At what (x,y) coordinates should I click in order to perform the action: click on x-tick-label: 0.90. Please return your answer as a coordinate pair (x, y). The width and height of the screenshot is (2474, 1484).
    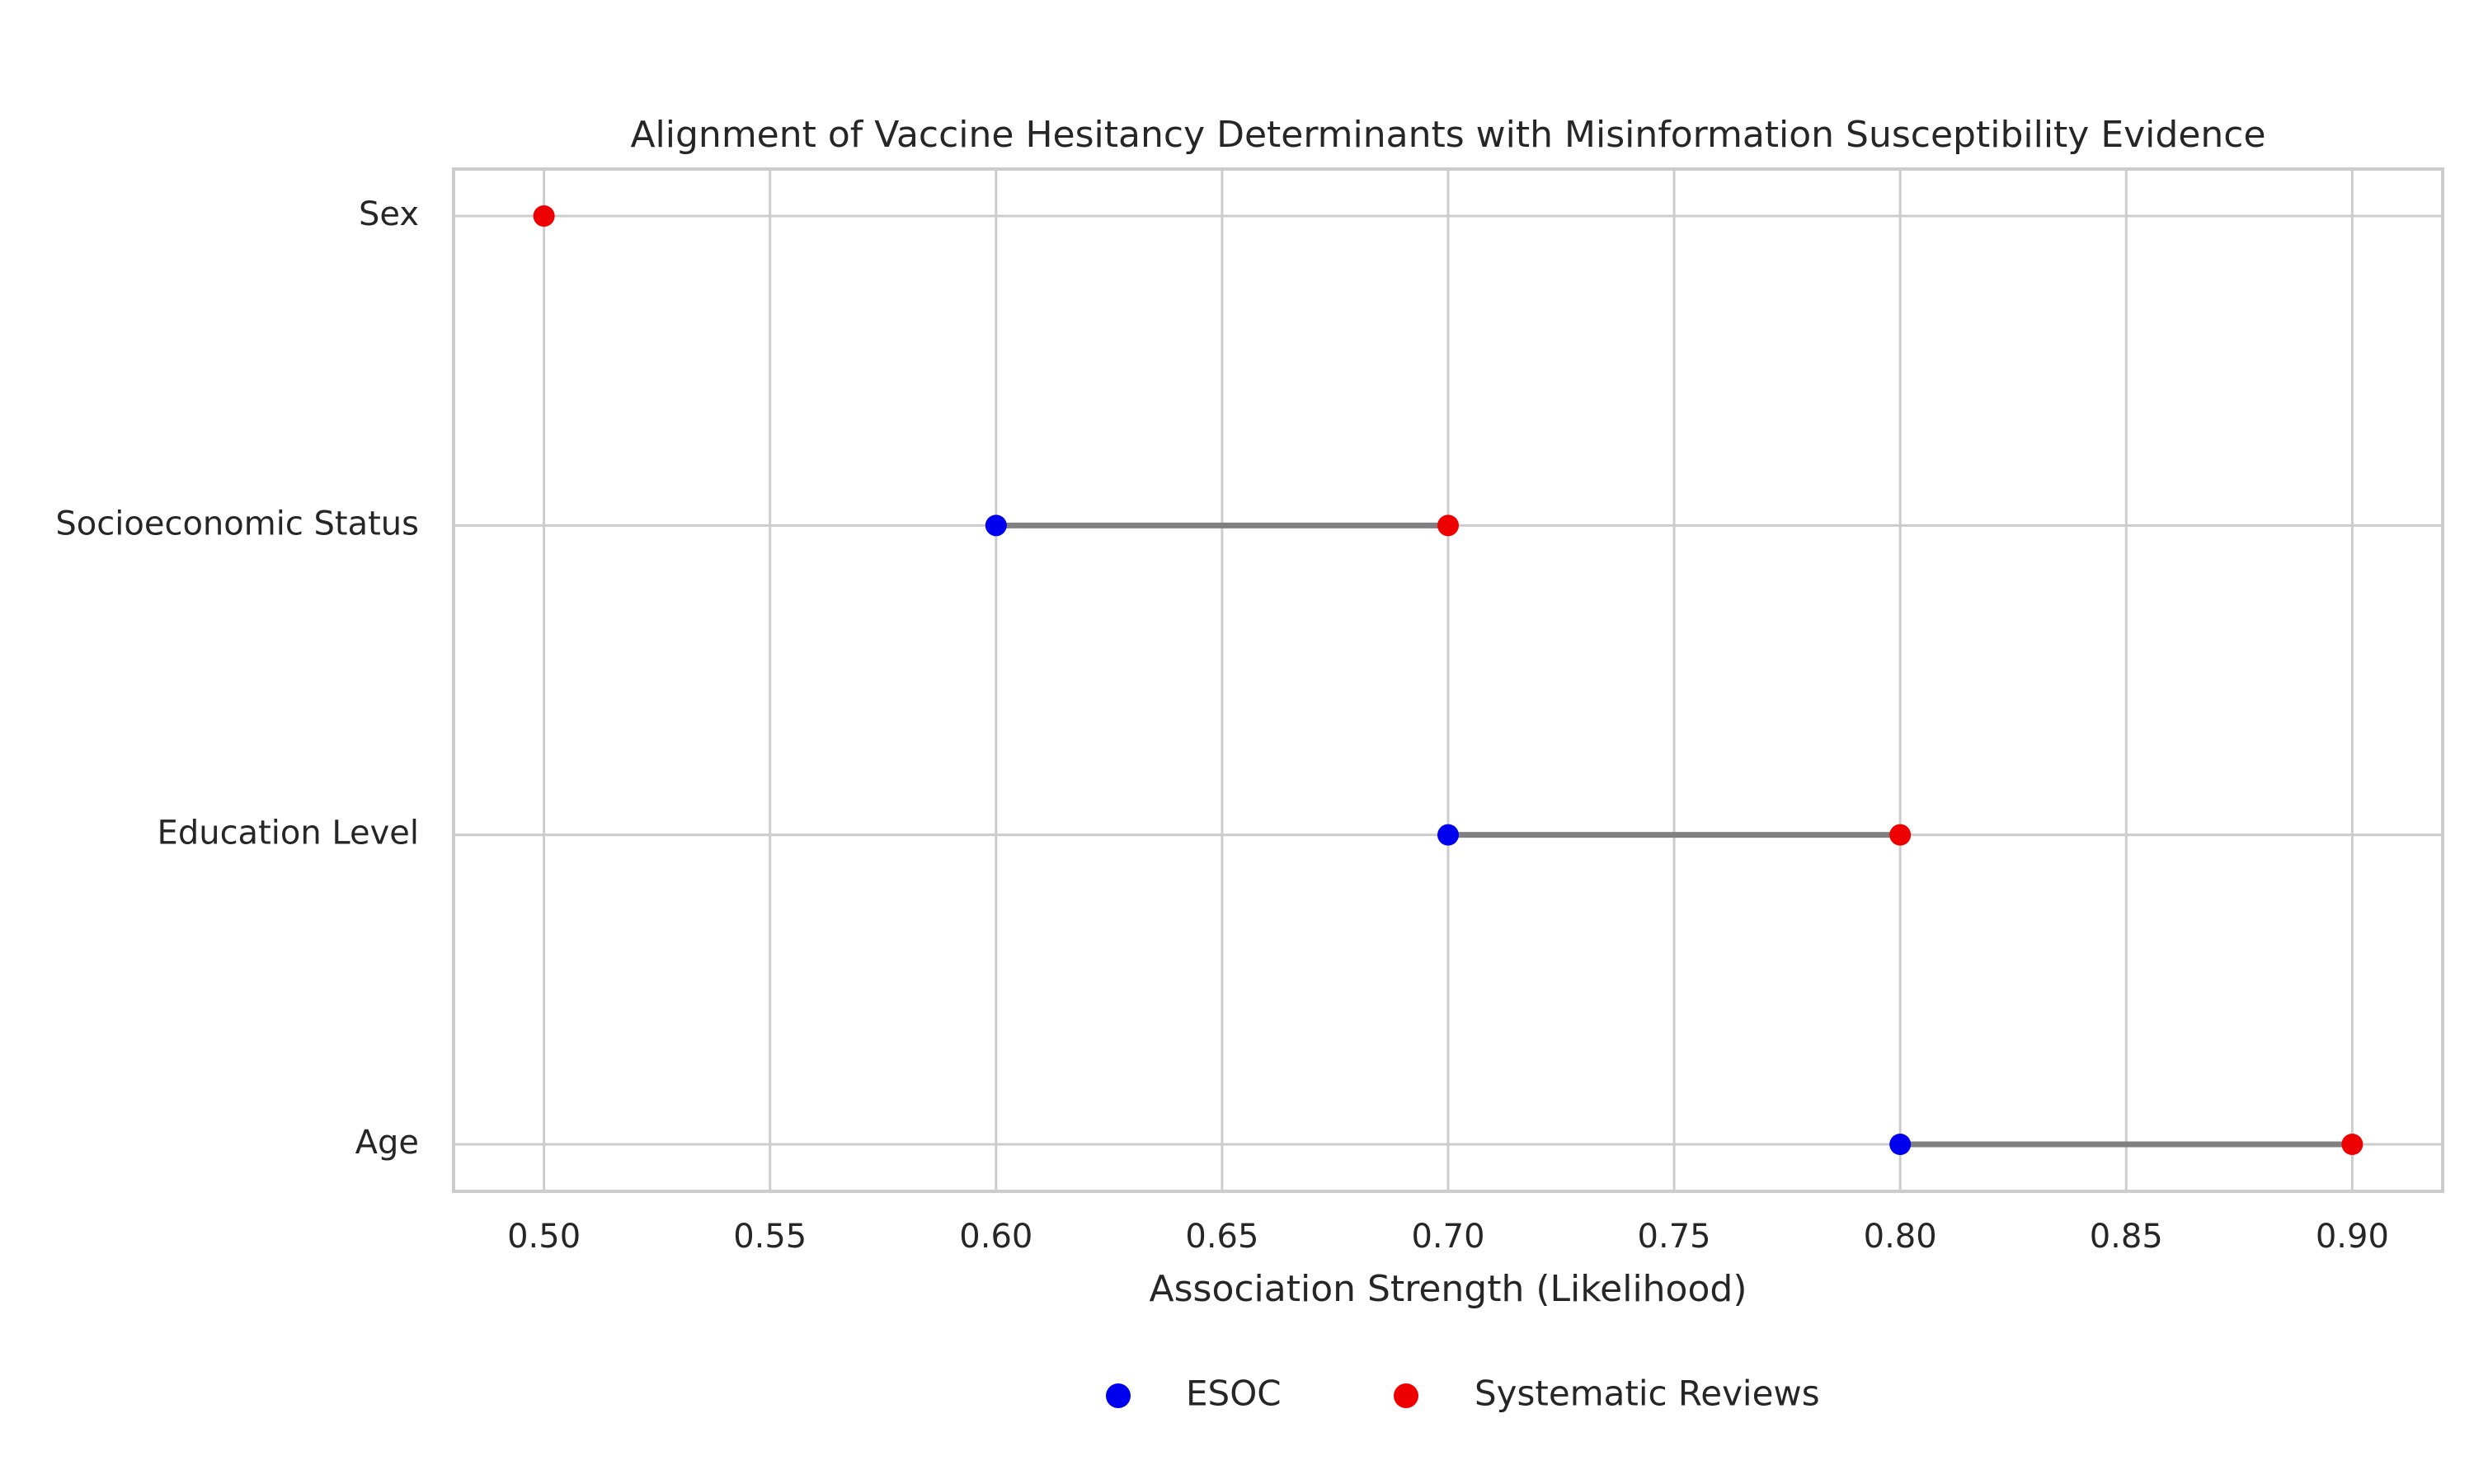
    Looking at the image, I should click on (2352, 1237).